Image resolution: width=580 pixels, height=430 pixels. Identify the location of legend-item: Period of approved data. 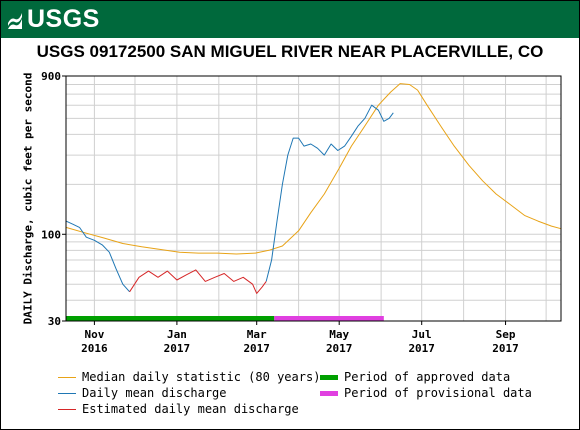
(415, 377).